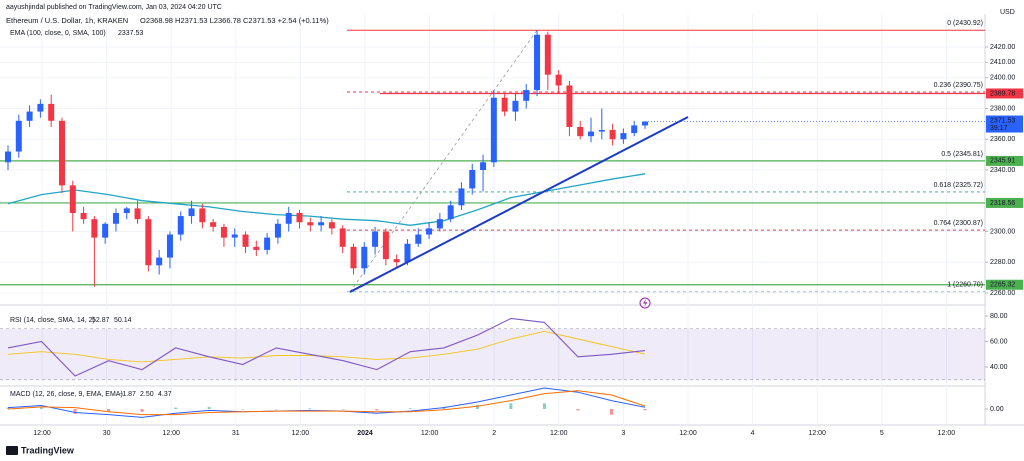 This screenshot has width=1024, height=461. I want to click on x-tick-label: 5, so click(882, 433).